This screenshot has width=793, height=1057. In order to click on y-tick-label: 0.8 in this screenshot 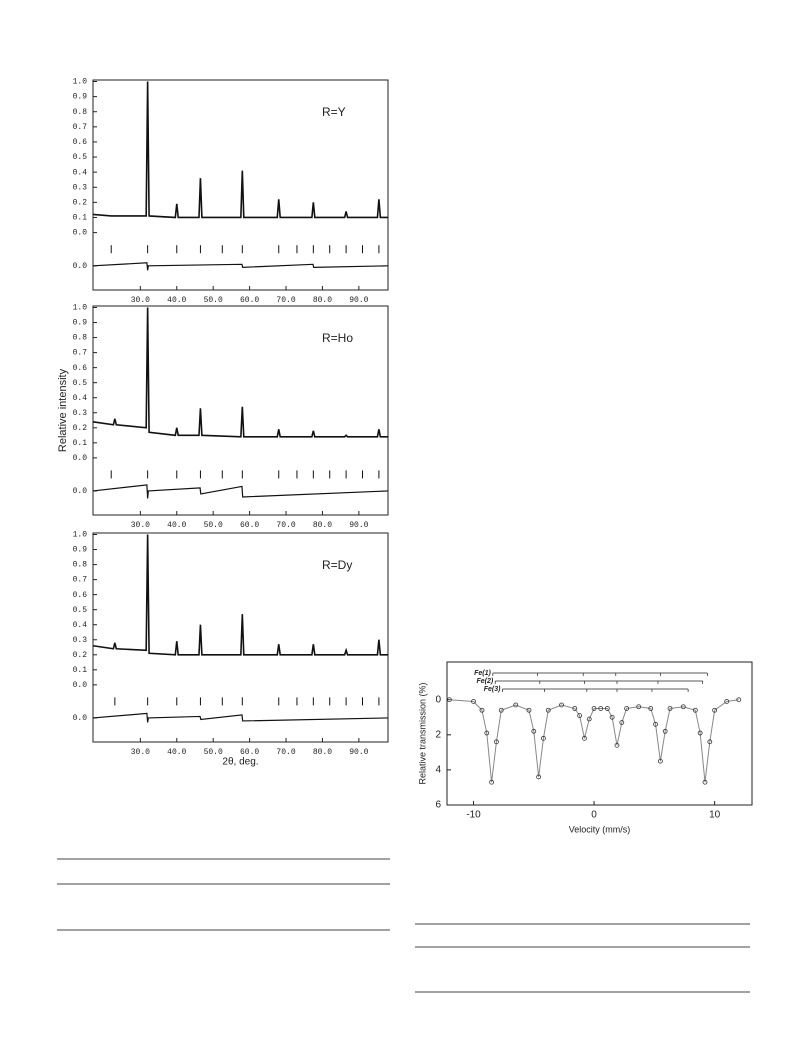, I will do `click(80, 112)`.